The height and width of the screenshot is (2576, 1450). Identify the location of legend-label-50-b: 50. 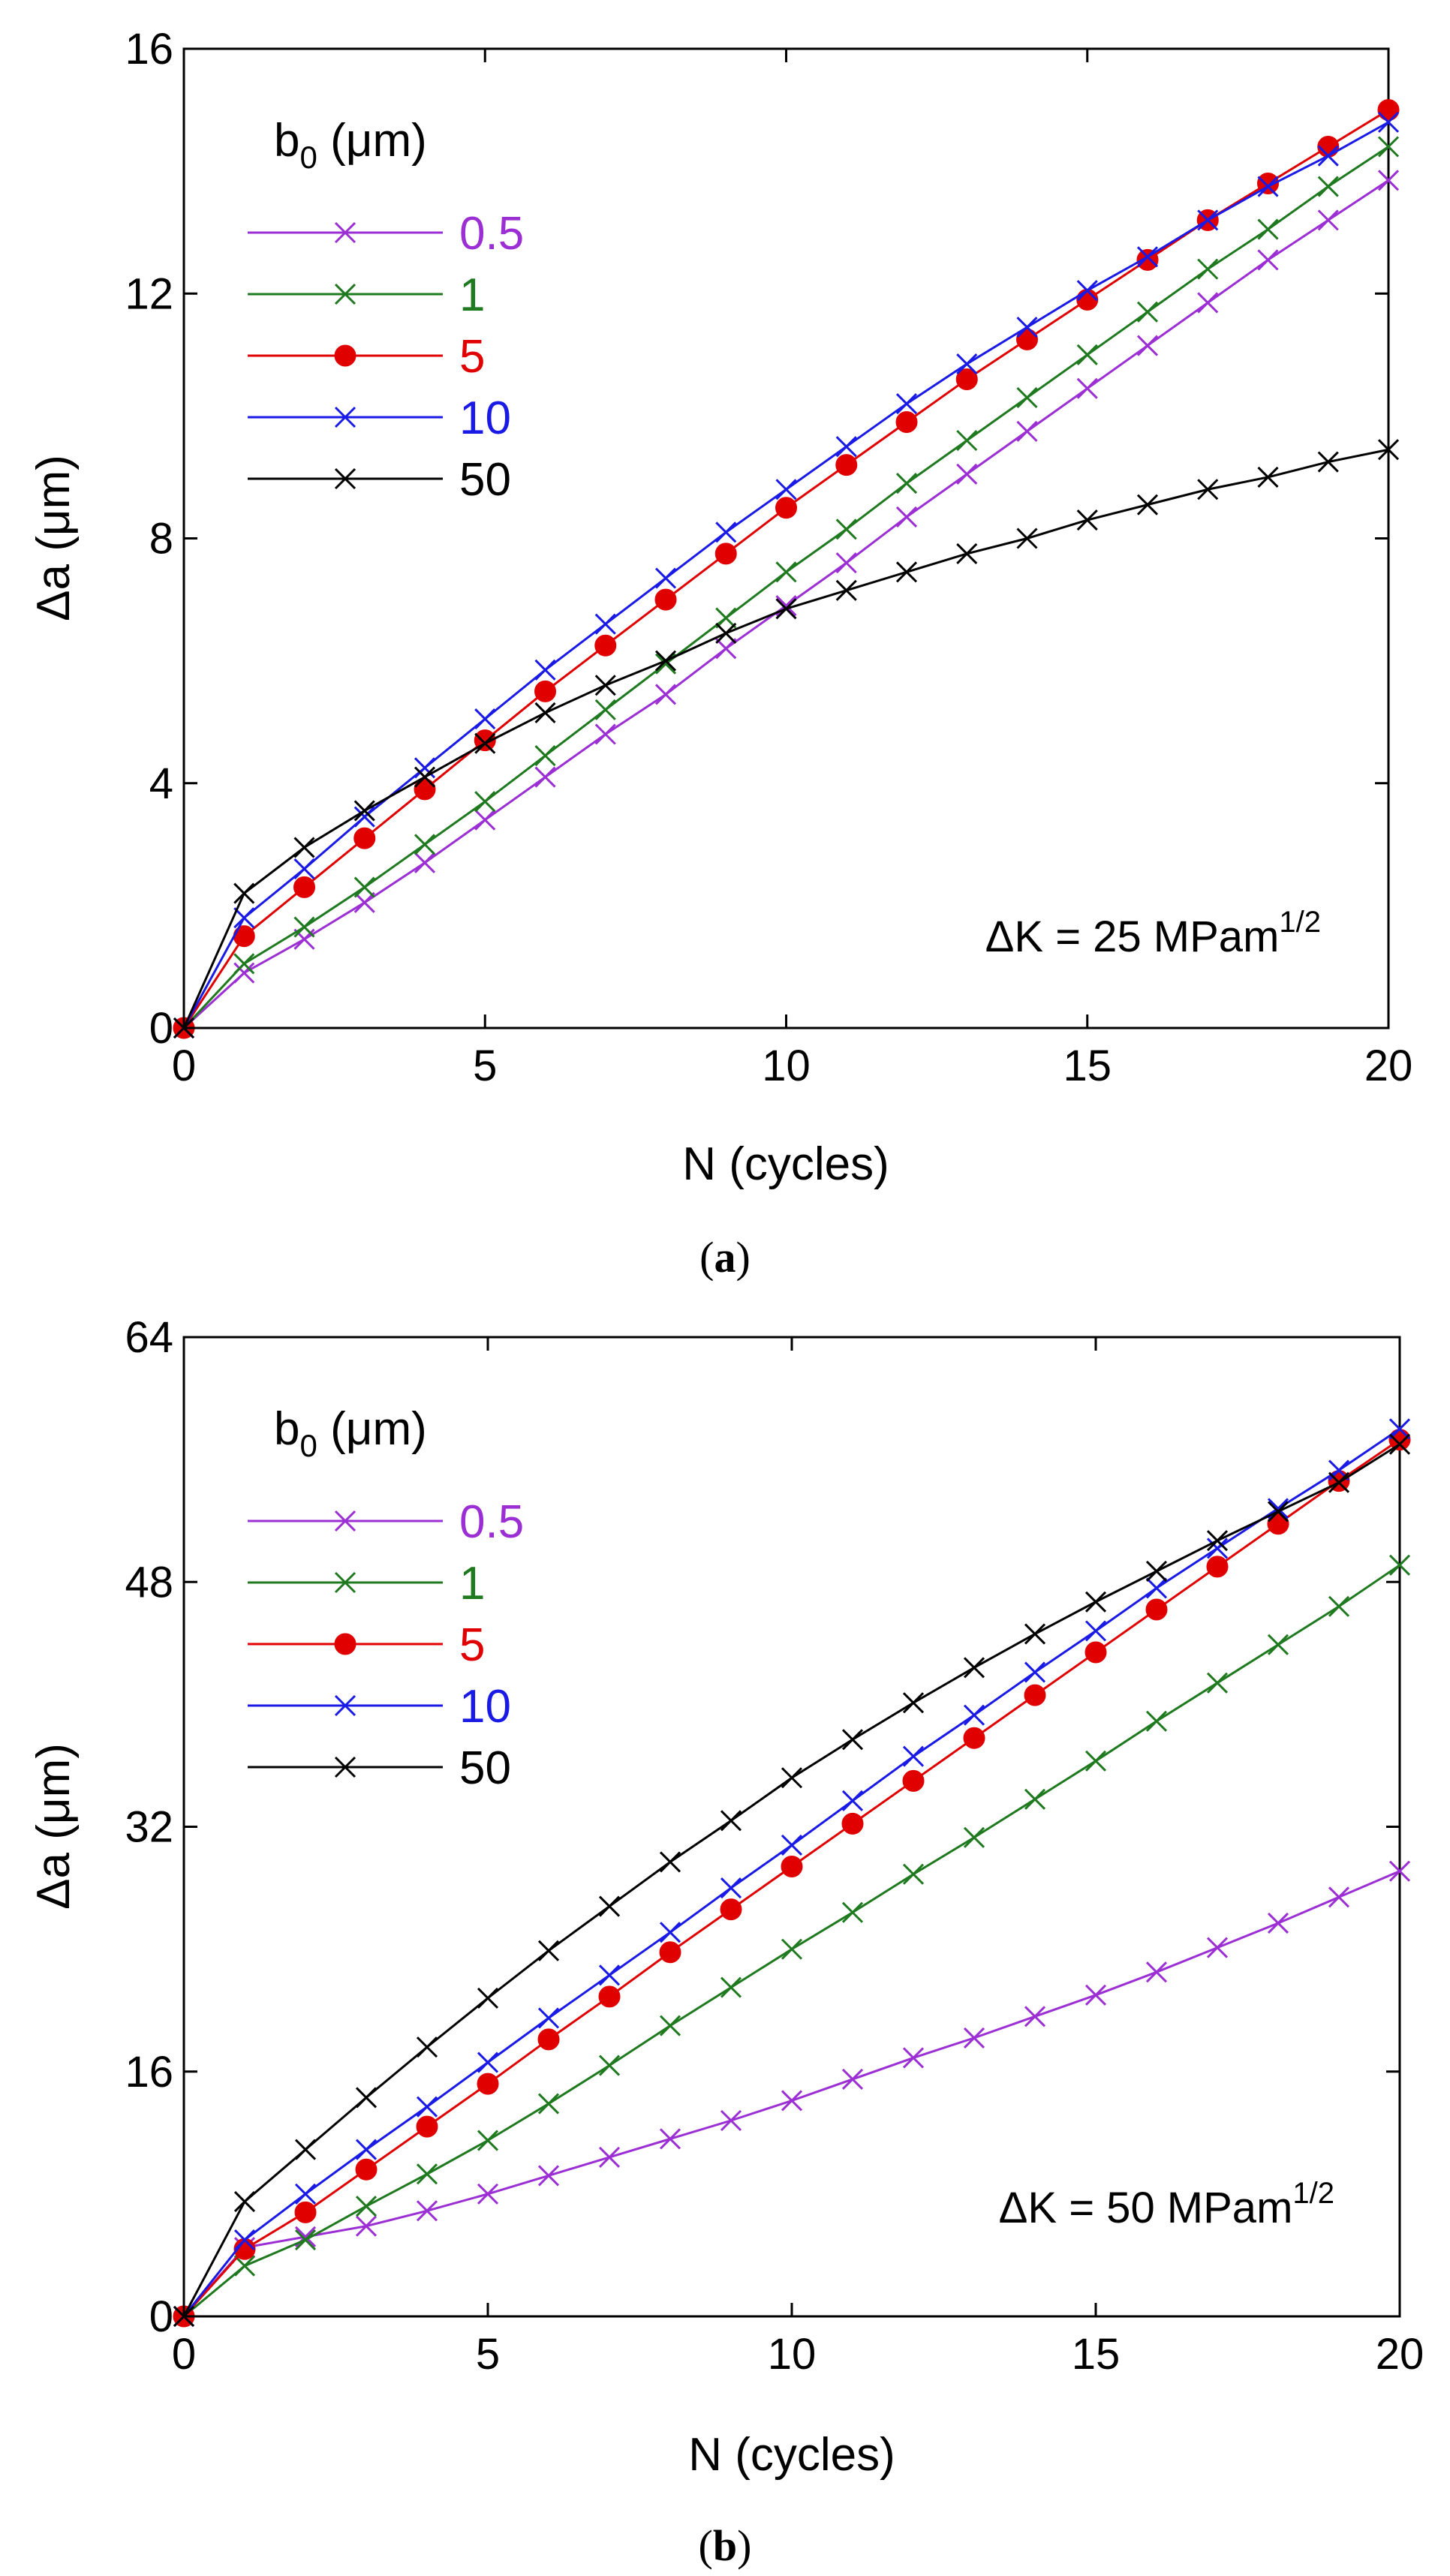
(485, 1768).